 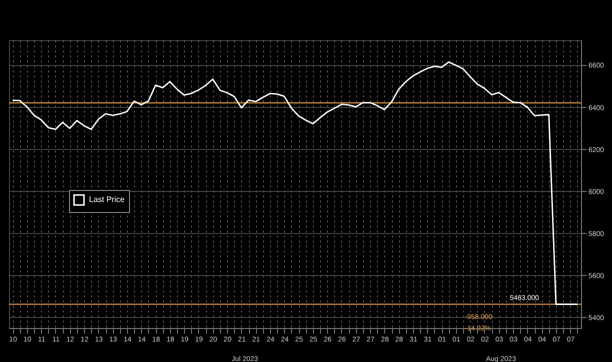 I want to click on legend-label: Last Price, so click(x=107, y=199).